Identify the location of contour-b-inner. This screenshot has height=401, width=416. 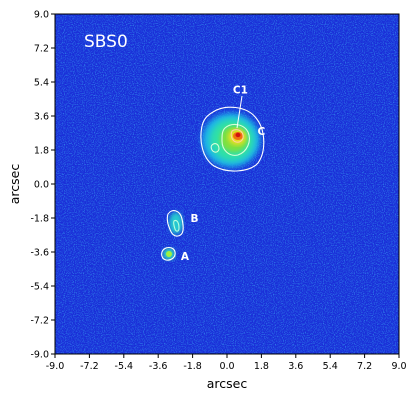
(176, 225).